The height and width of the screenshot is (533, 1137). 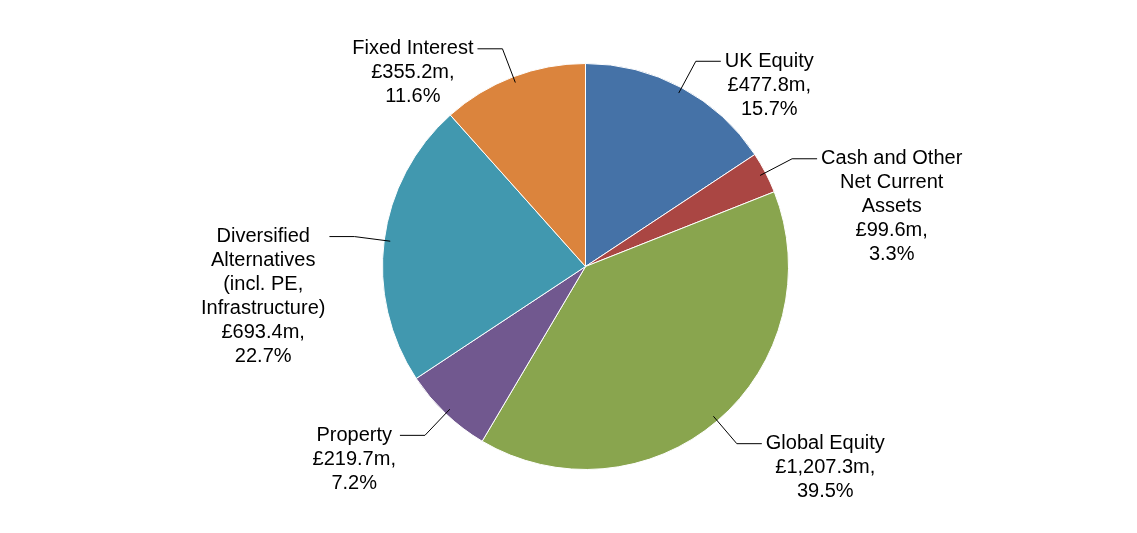 I want to click on data-label: £693.4m, 22.7%, so click(x=263, y=343).